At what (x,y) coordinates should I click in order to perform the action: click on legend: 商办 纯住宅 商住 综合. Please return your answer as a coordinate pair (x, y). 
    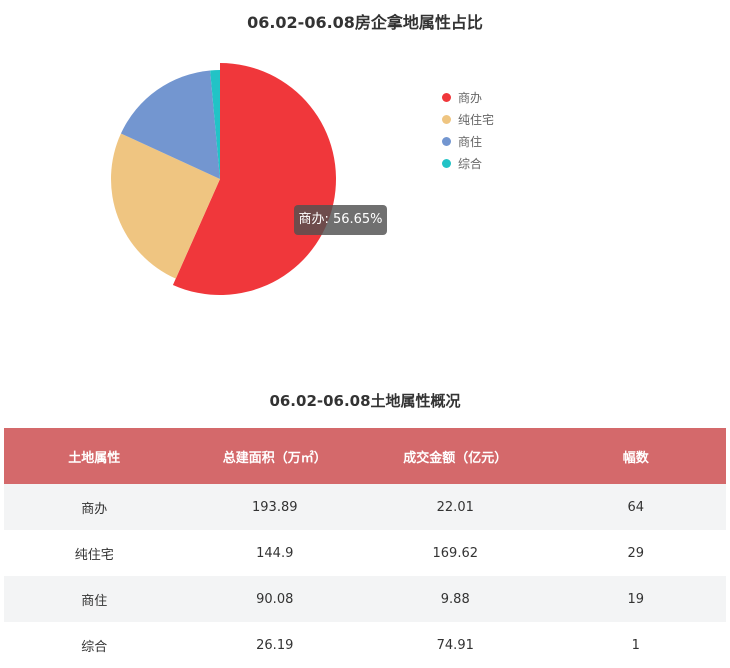
    Looking at the image, I should click on (468, 130).